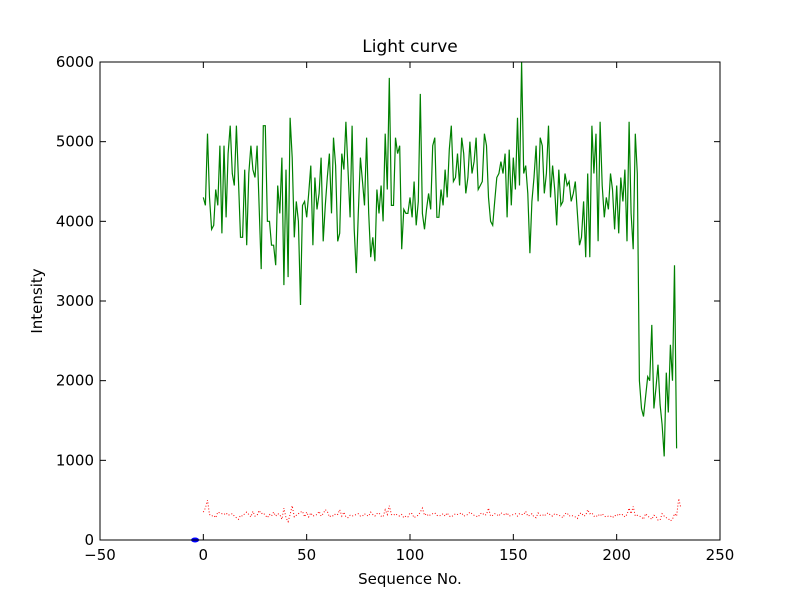 The image size is (800, 600). I want to click on chart-title: Light curve, so click(409, 47).